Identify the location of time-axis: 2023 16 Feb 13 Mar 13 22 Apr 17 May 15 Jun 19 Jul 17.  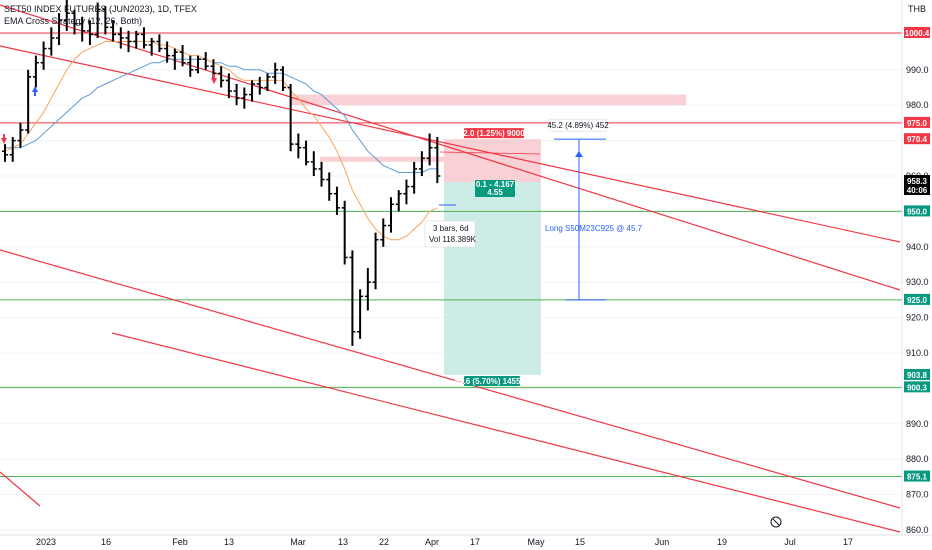
(466, 531).